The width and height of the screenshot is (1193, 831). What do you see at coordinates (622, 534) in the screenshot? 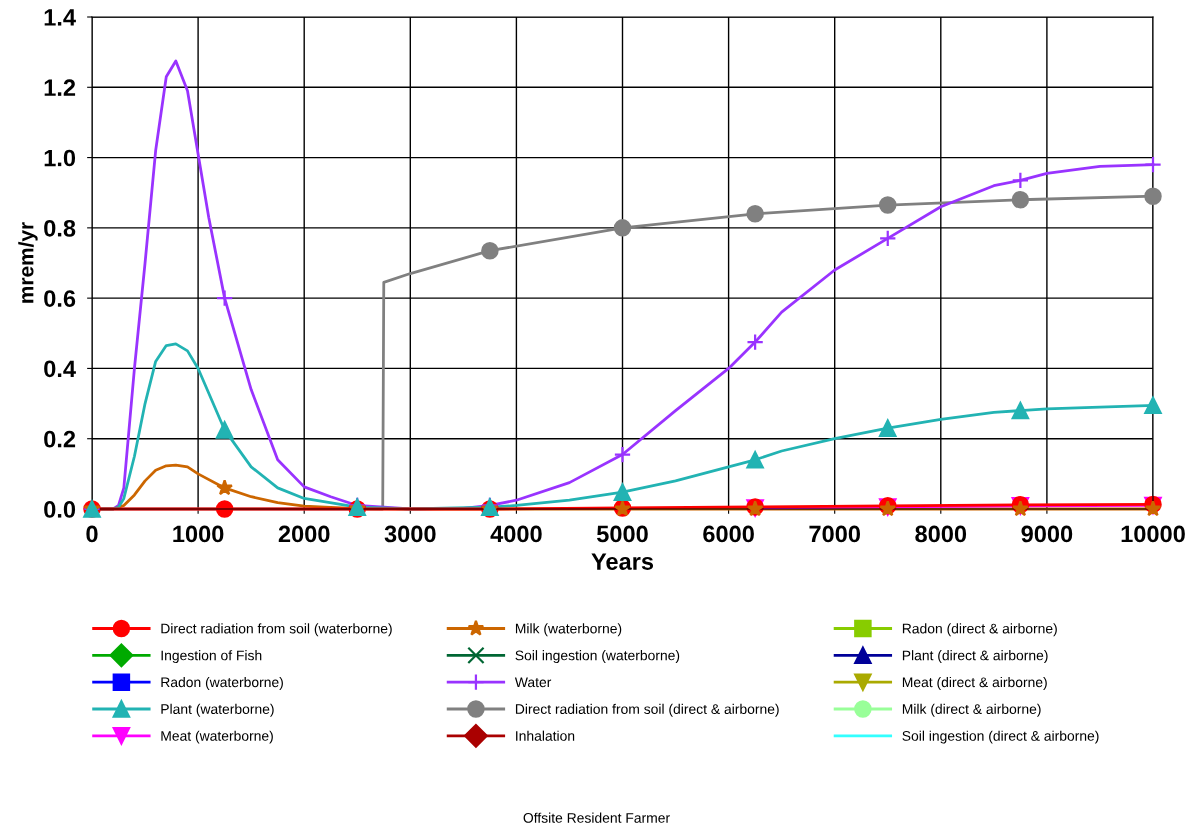
I see `x-tick-label: 5000` at bounding box center [622, 534].